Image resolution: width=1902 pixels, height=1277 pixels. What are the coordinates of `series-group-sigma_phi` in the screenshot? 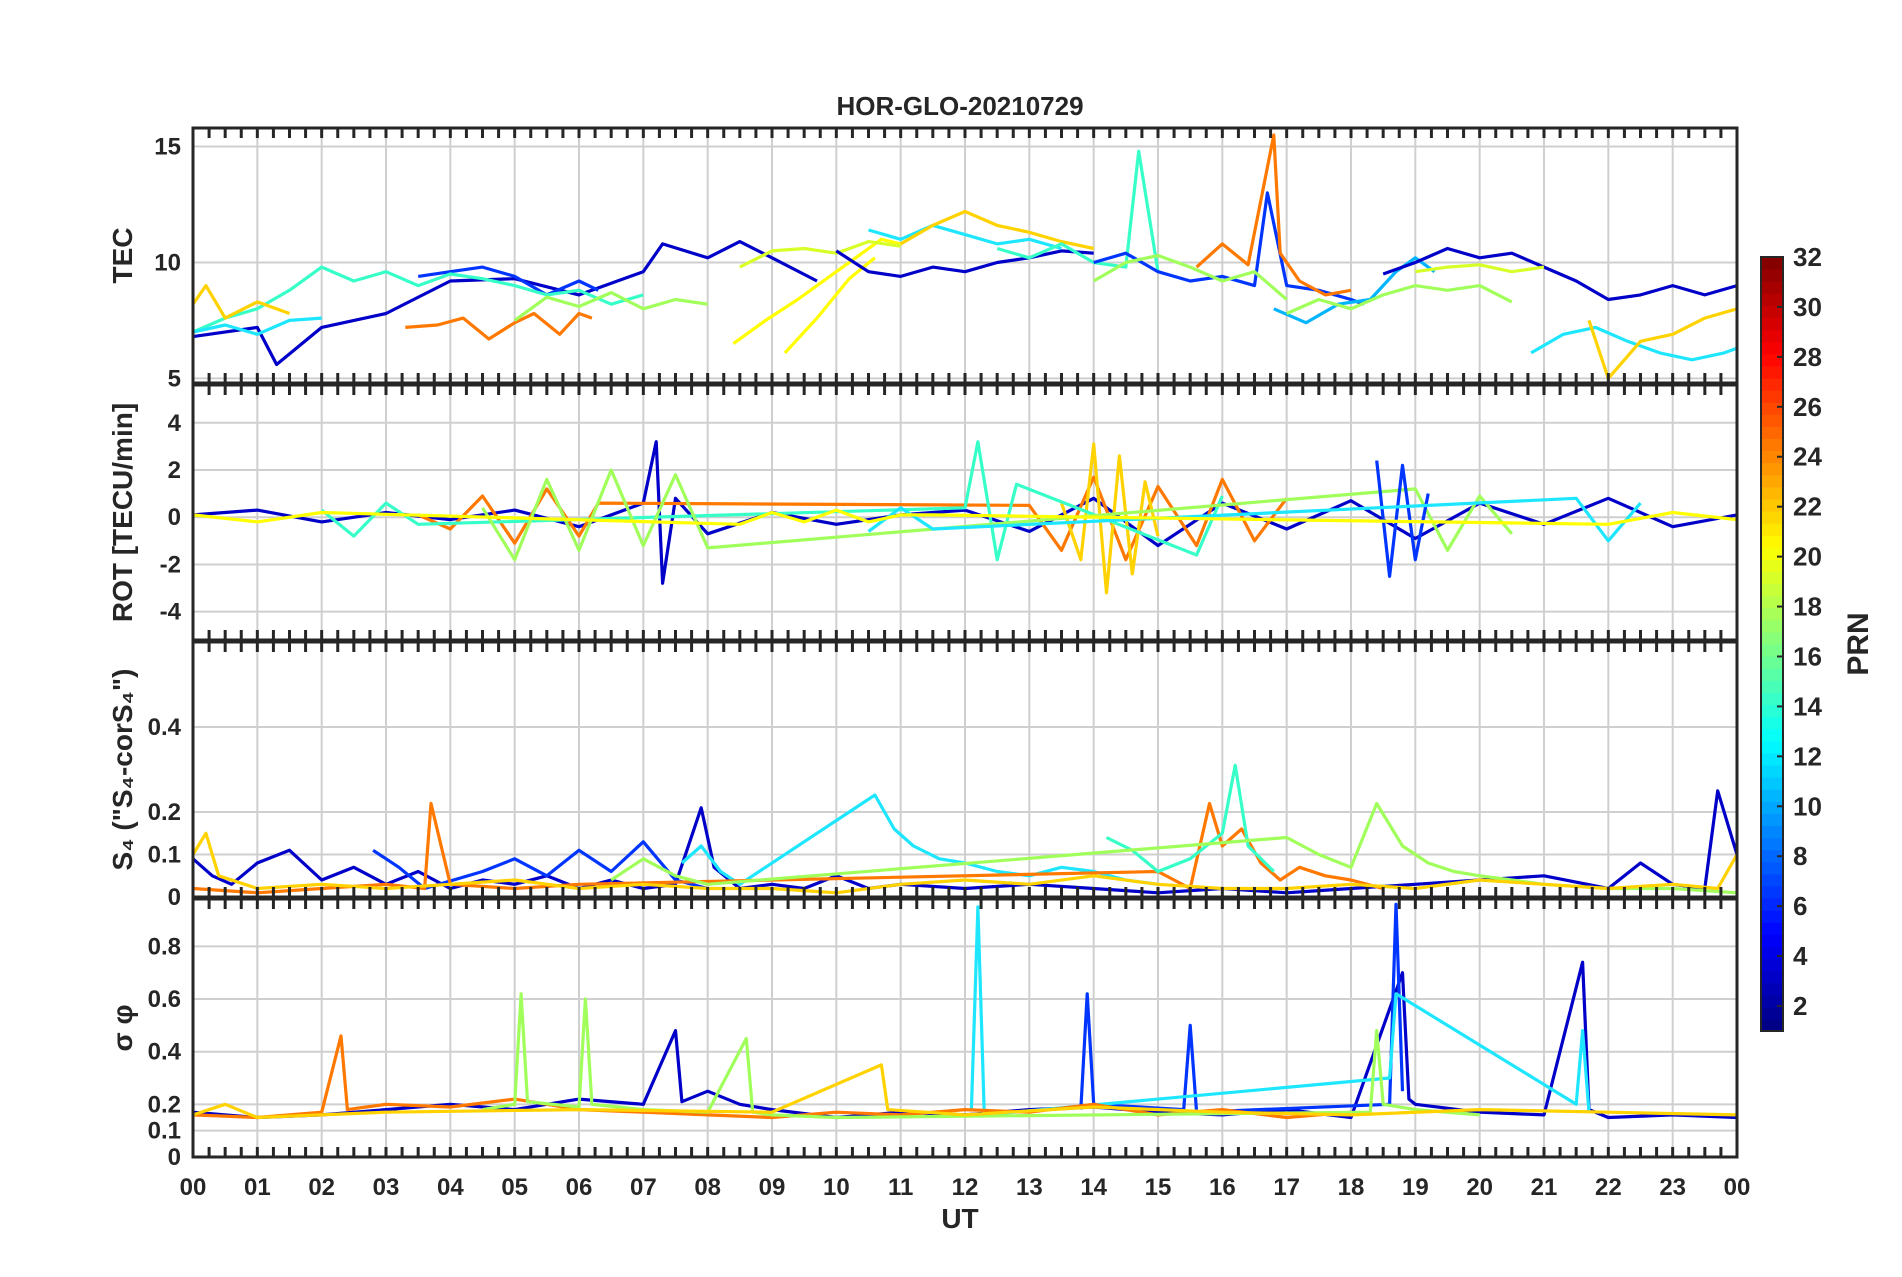 It's located at (965, 1011).